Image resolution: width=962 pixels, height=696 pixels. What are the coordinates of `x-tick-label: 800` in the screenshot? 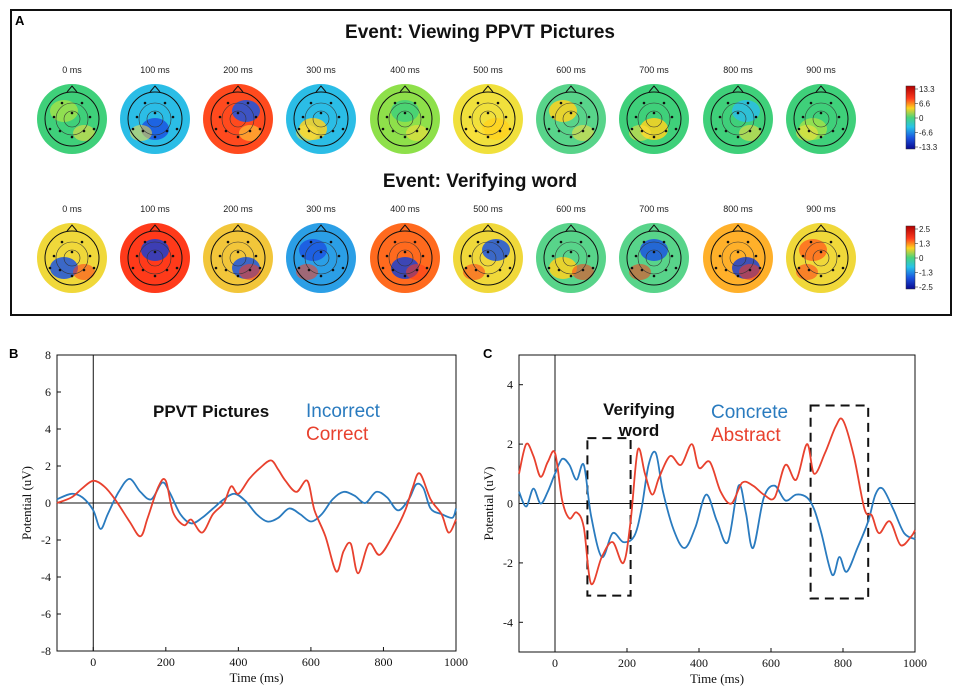 It's located at (843, 663).